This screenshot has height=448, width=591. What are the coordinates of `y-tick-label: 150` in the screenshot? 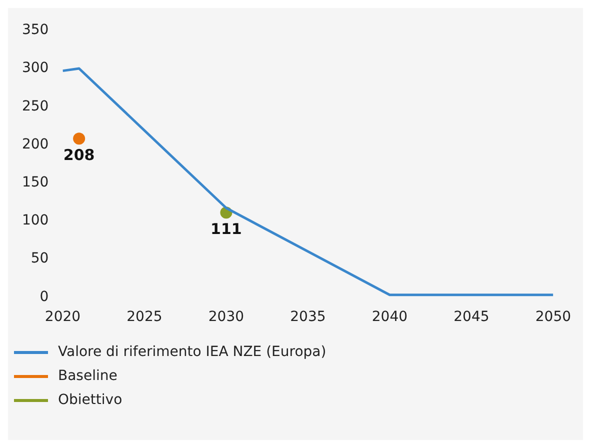 It's located at (35, 182).